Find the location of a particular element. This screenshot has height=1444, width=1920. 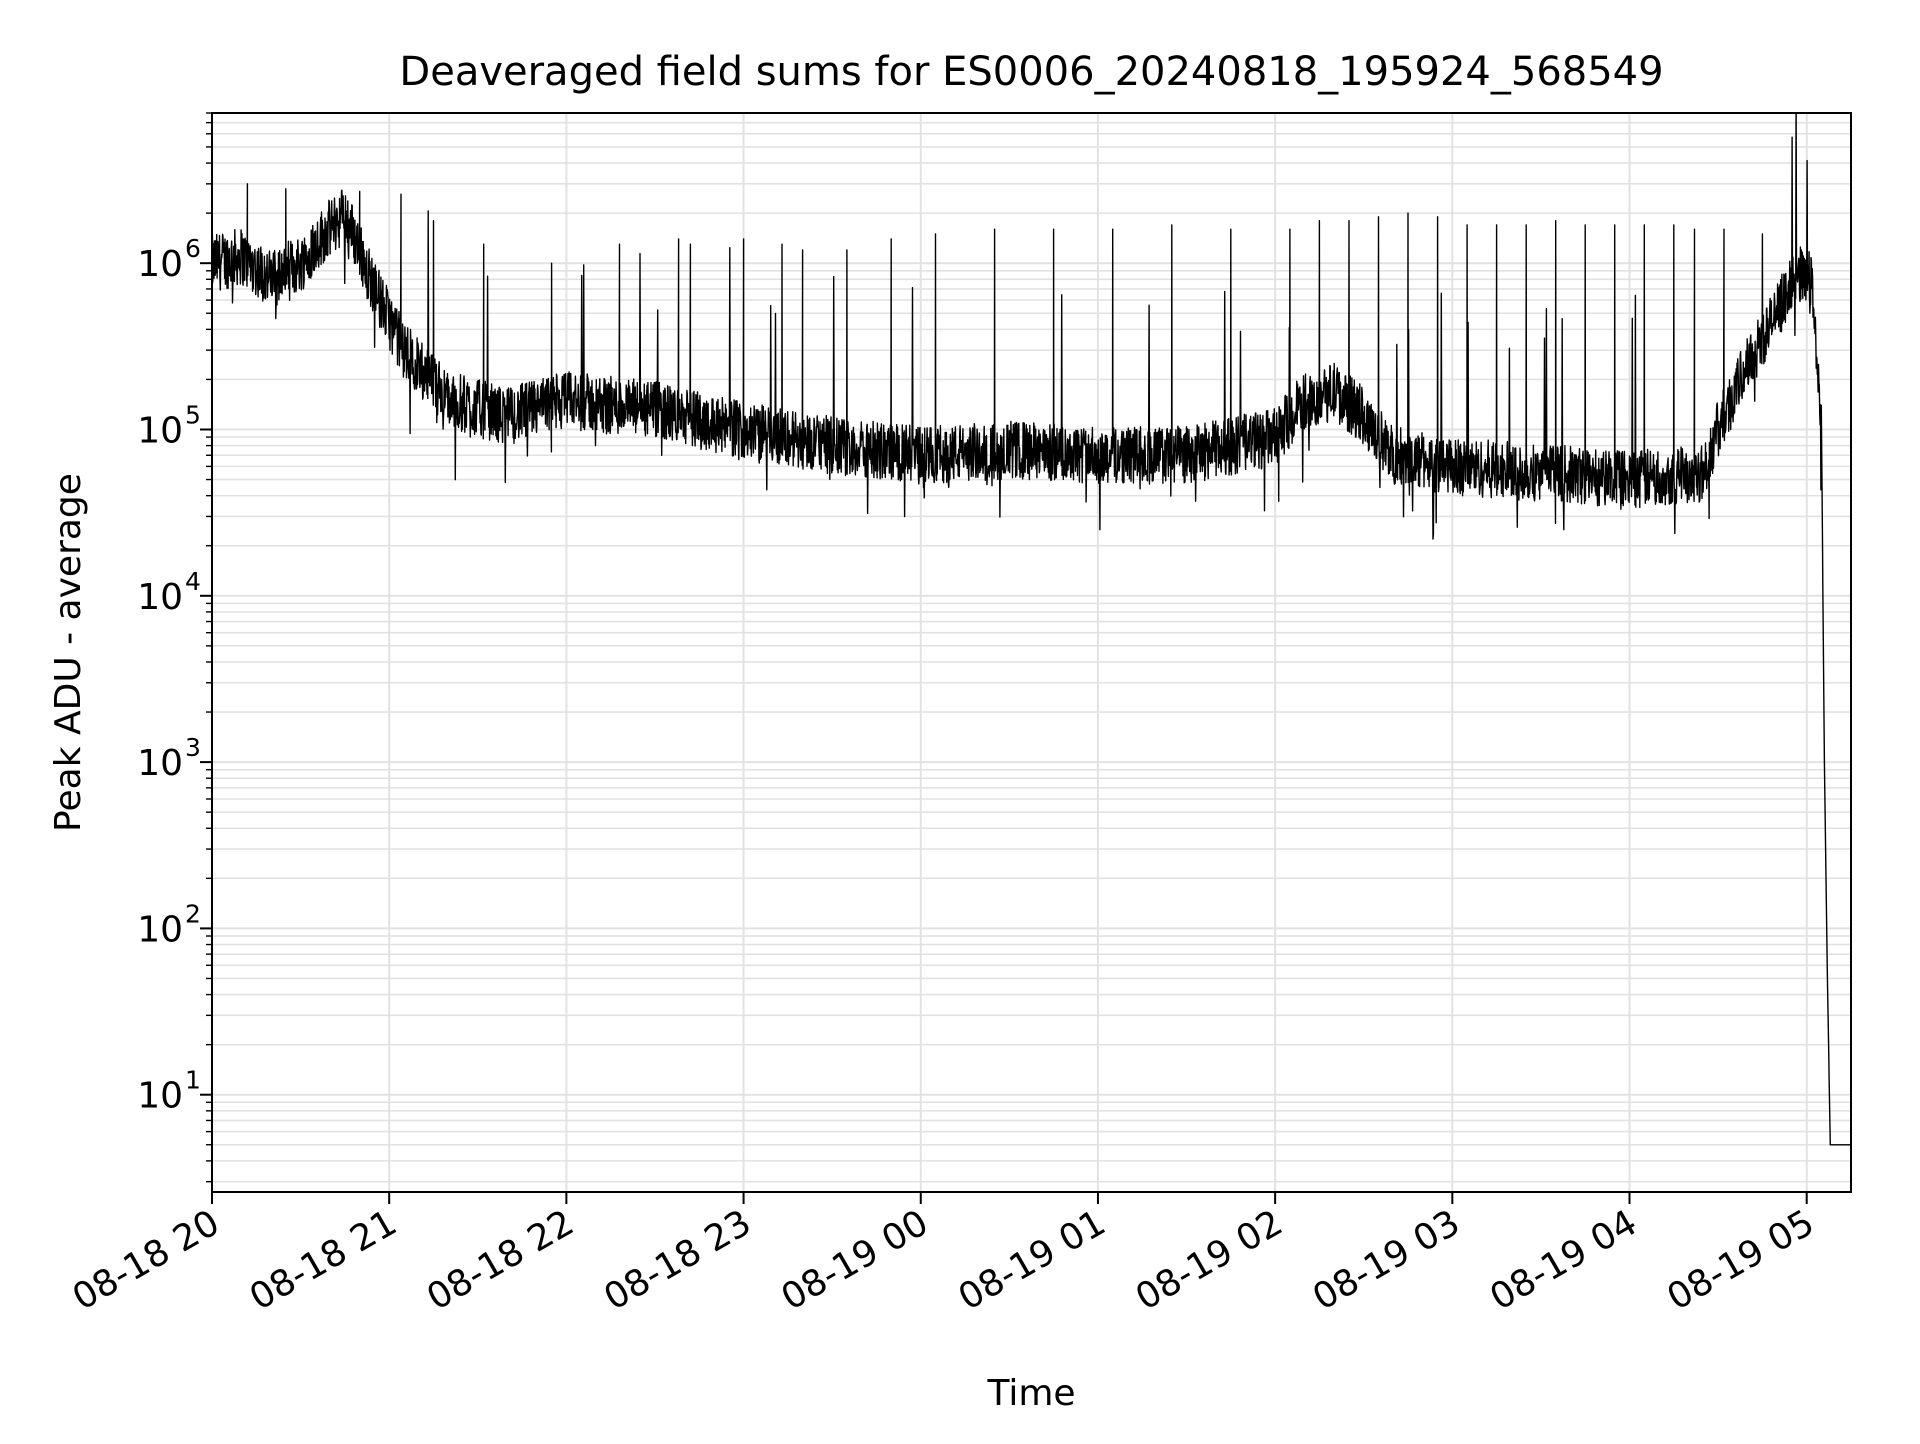

y-axis-label: Peak ADU - average is located at coordinates (68, 652).